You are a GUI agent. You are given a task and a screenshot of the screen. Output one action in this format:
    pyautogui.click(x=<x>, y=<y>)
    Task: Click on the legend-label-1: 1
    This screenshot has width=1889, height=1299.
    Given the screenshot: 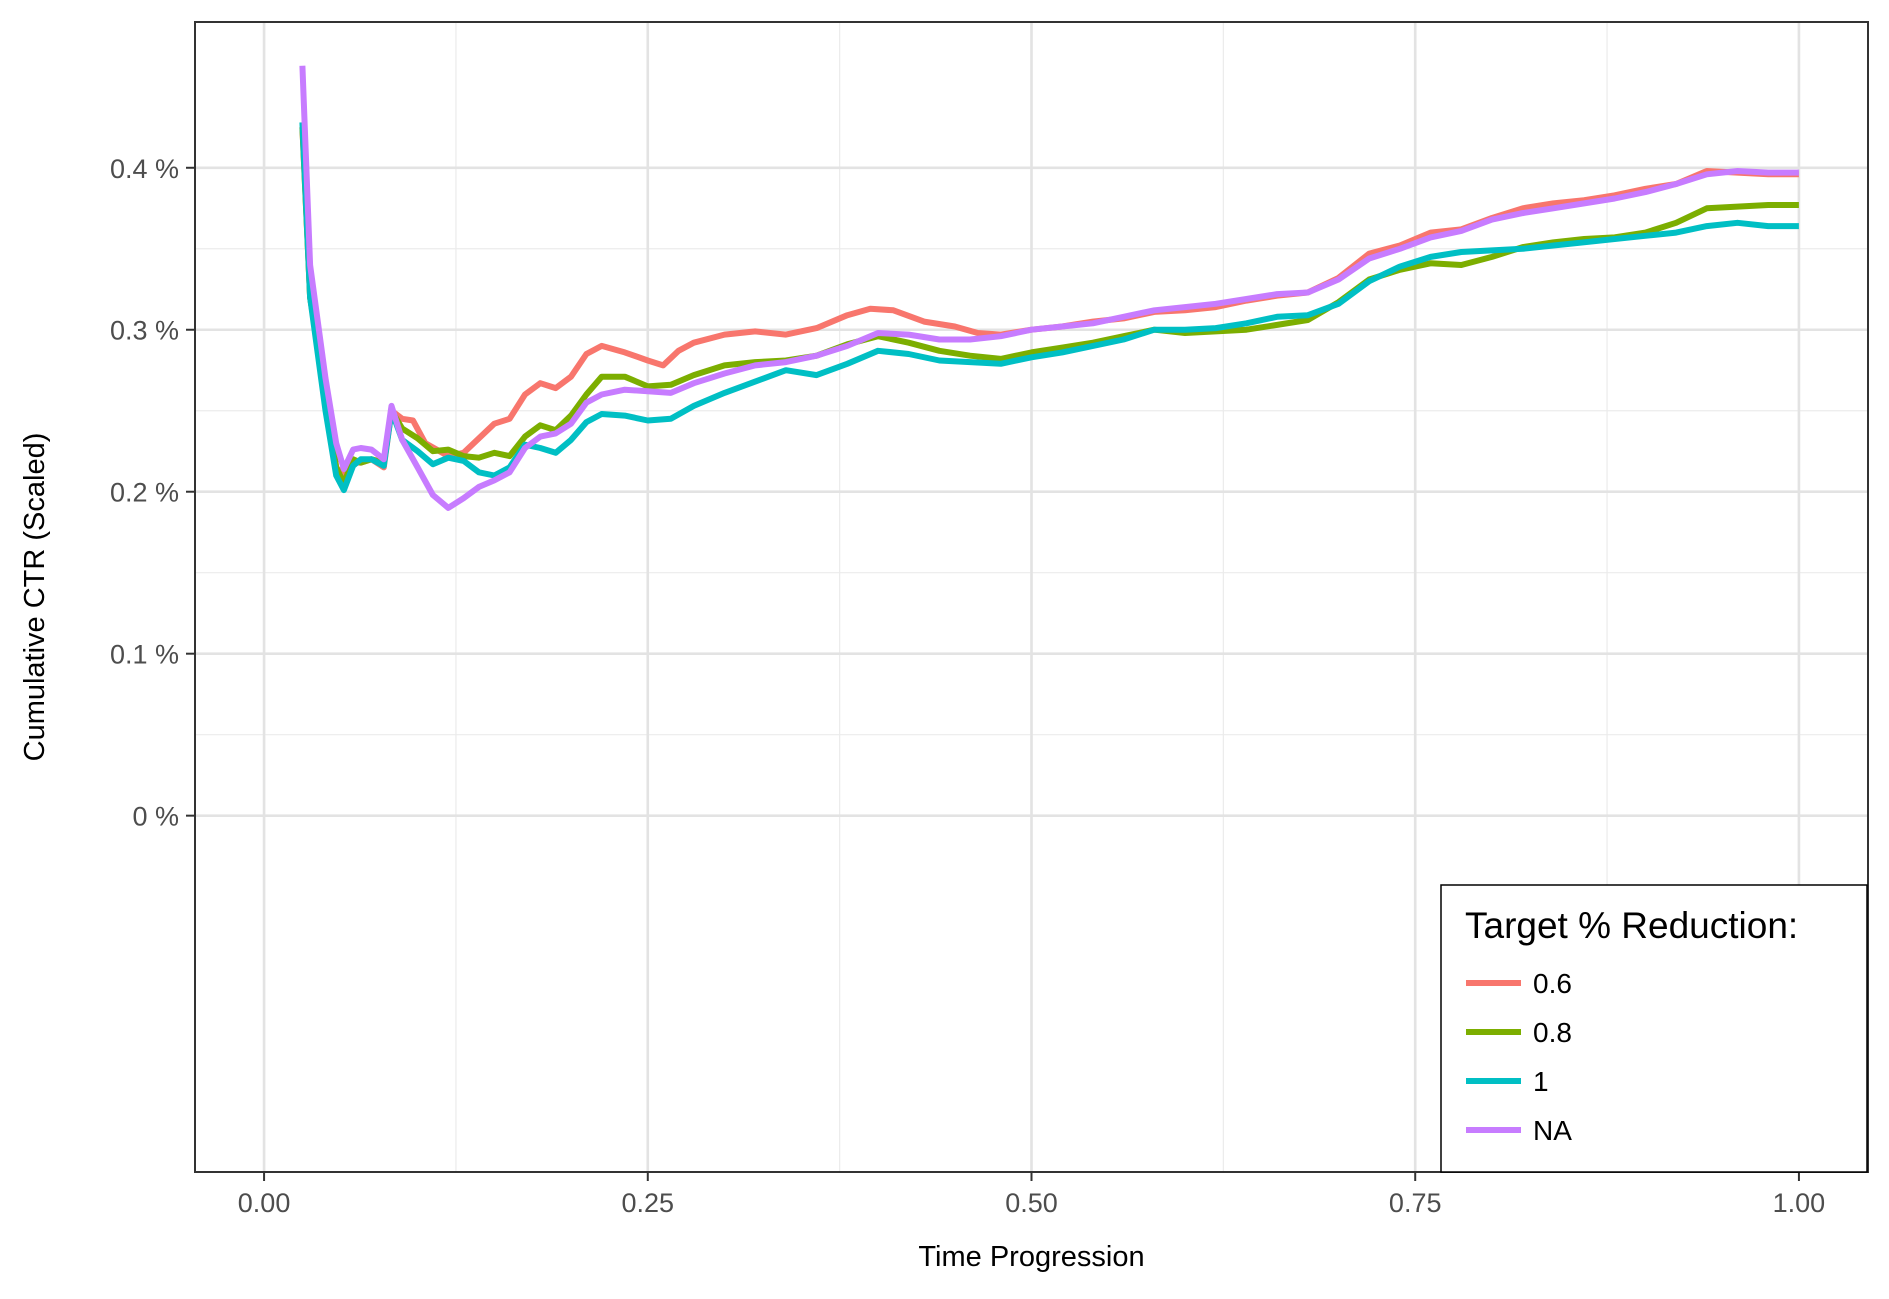 What is the action you would take?
    pyautogui.click(x=1541, y=1081)
    